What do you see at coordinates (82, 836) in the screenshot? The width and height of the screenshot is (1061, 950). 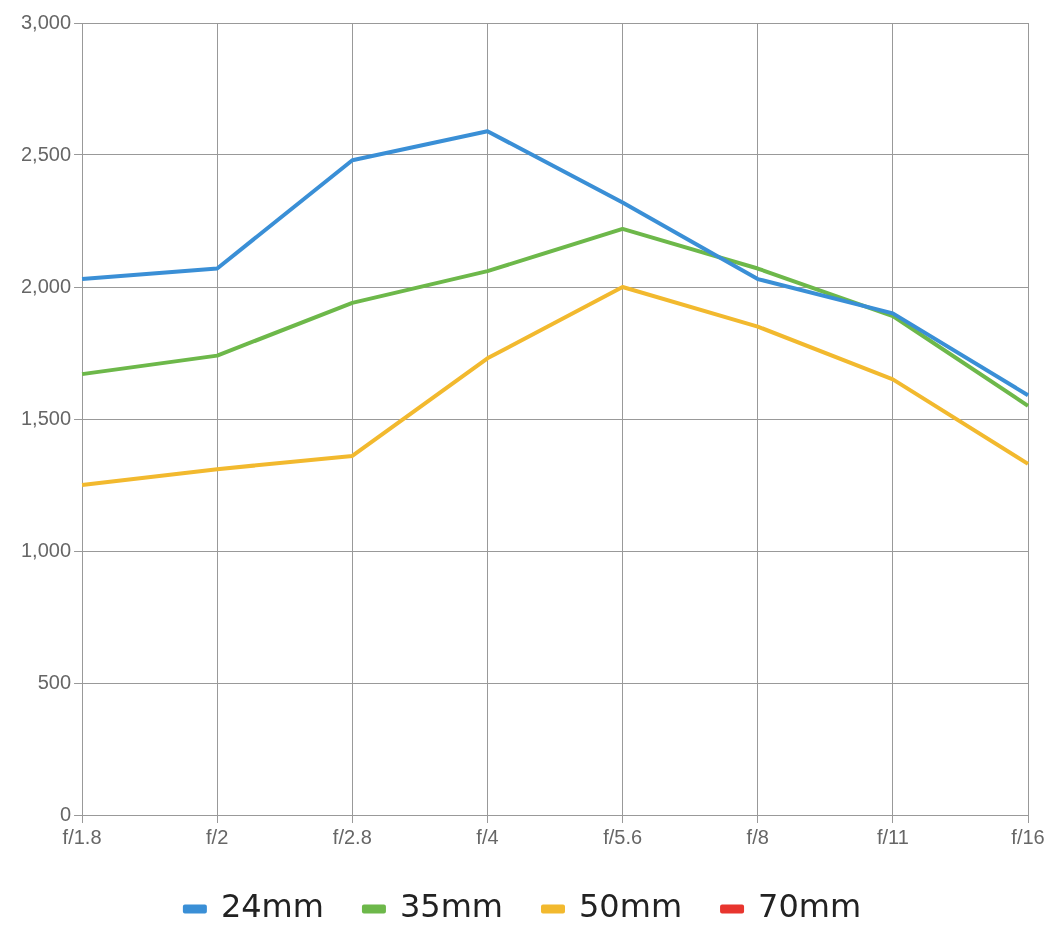 I see `x-tick-label: f/1.8` at bounding box center [82, 836].